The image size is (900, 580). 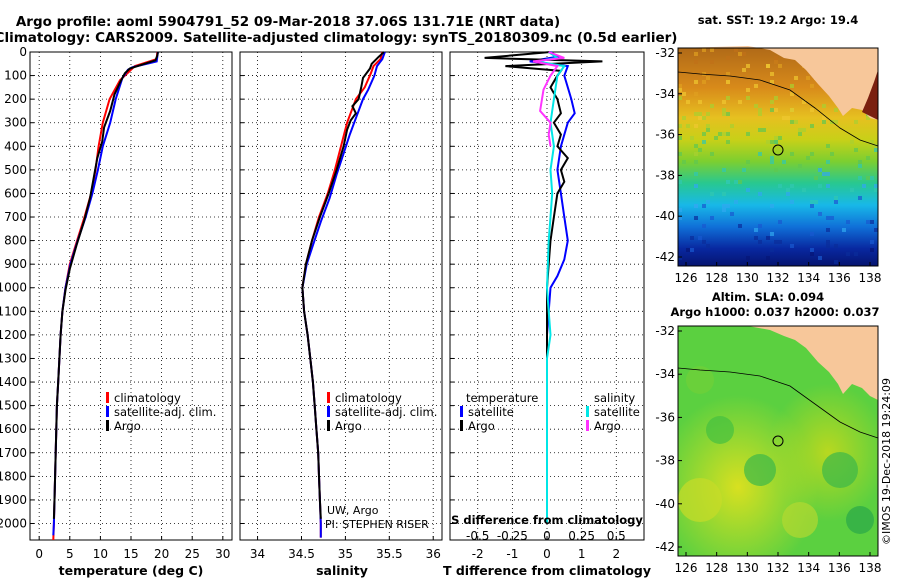 I want to click on legend-swatch-argo, so click(x=107, y=425).